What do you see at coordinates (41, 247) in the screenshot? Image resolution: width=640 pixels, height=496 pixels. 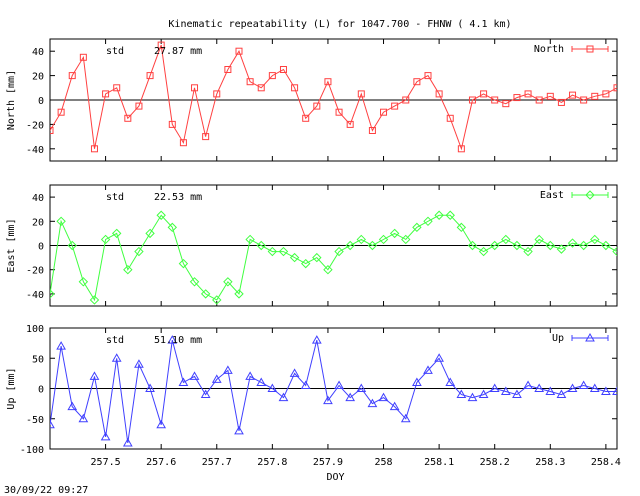 I see `y-tick-label-east: 0` at bounding box center [41, 247].